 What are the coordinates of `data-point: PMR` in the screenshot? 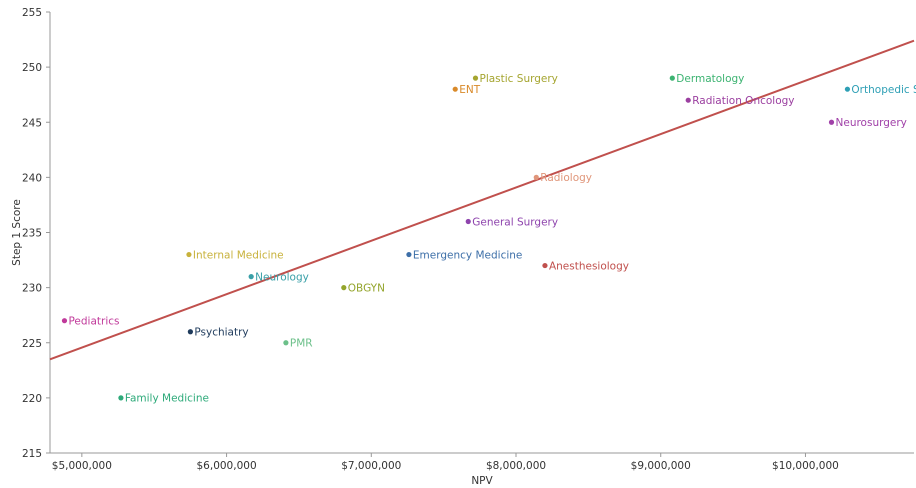 It's located at (298, 344).